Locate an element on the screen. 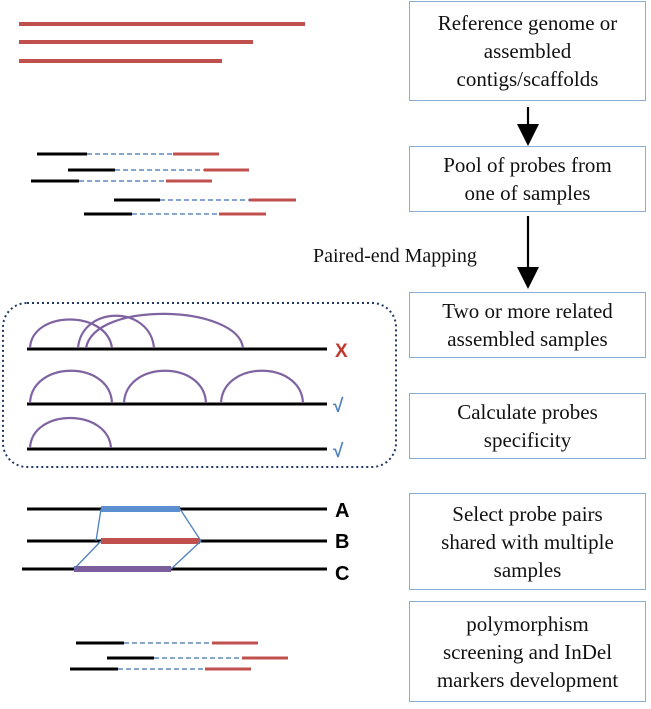 The width and height of the screenshot is (651, 709). arrow-label: Paired-end Mapping is located at coordinates (395, 256).